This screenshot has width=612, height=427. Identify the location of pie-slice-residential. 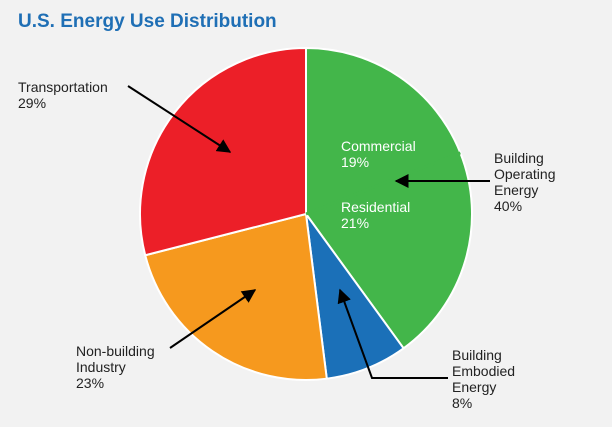
(389, 250).